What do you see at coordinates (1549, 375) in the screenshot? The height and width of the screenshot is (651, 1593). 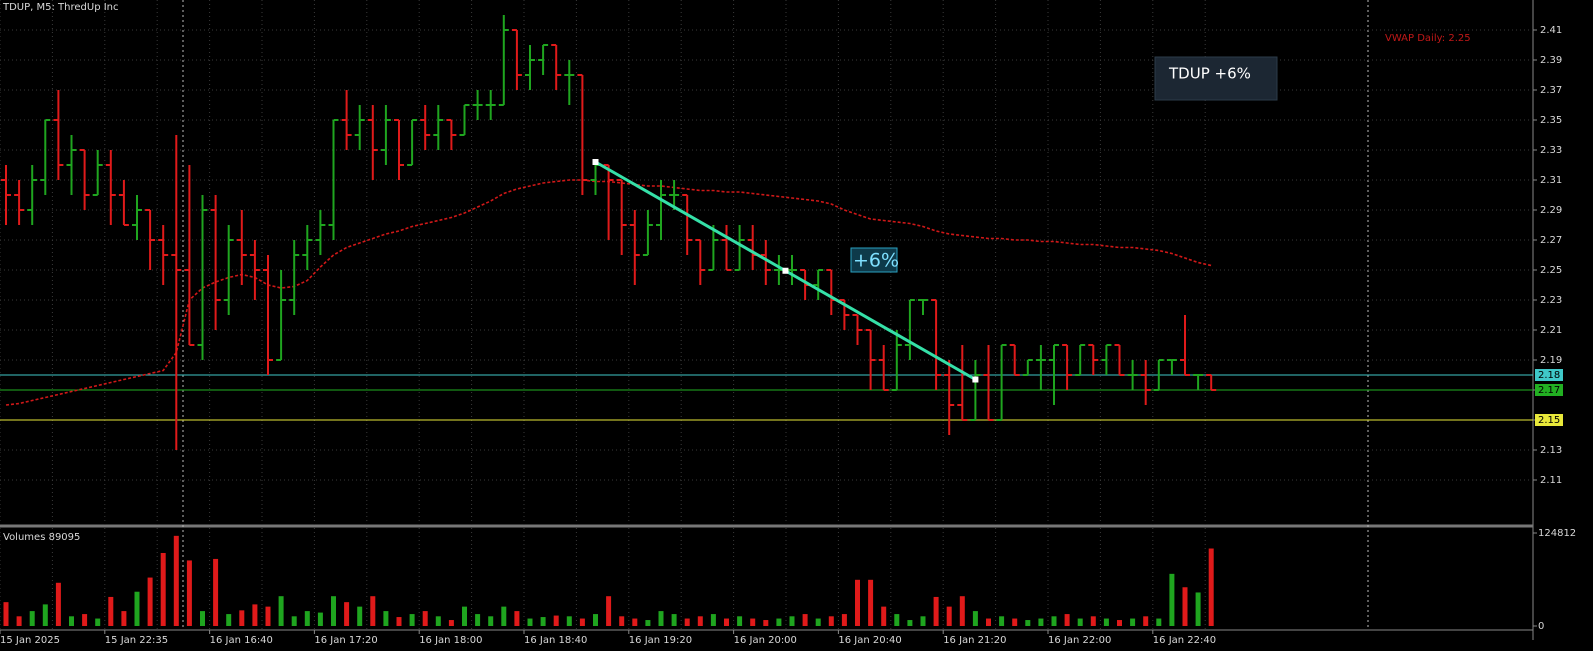 I see `level-price-box` at bounding box center [1549, 375].